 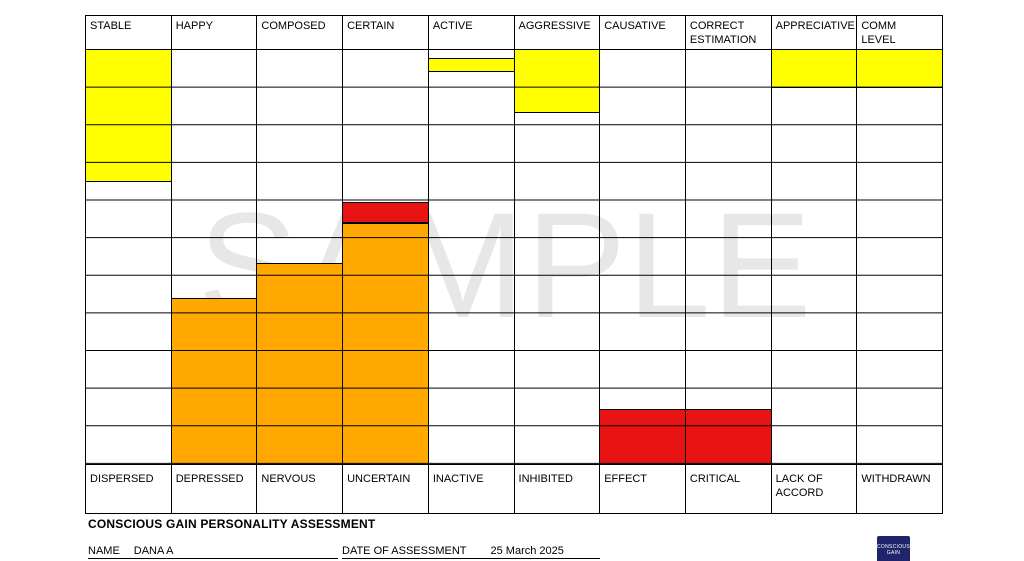 What do you see at coordinates (300, 489) in the screenshot?
I see `column-bottom-label: NERVOUS` at bounding box center [300, 489].